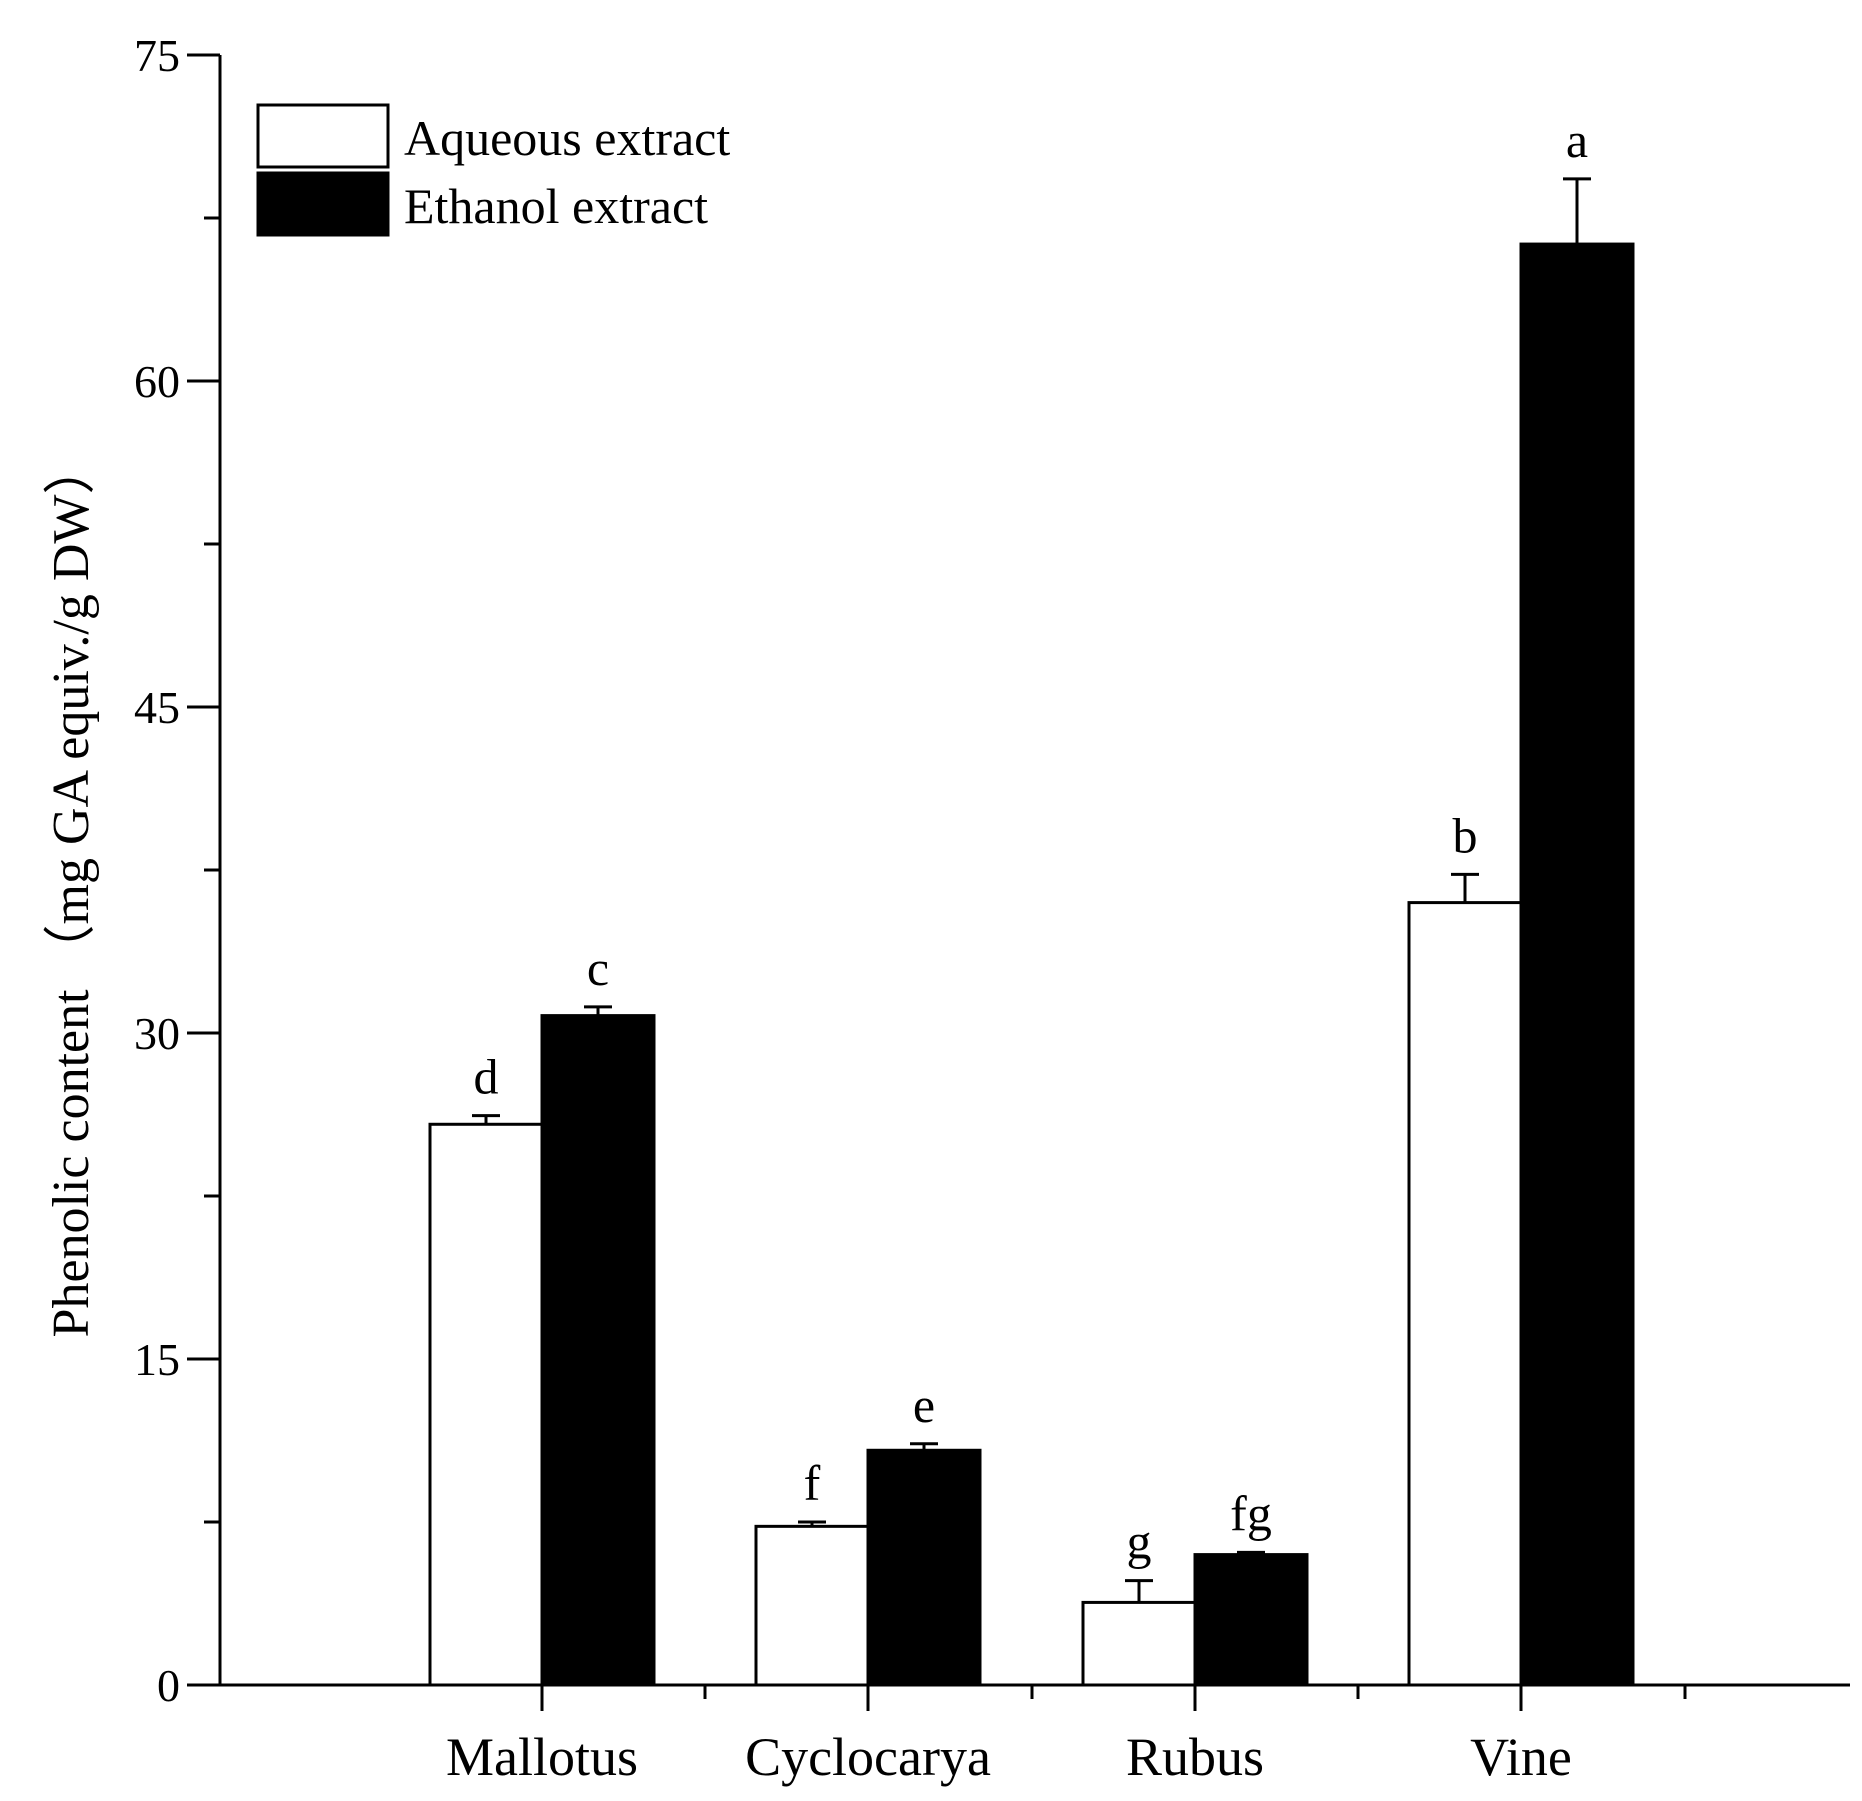 The width and height of the screenshot is (1862, 1801). What do you see at coordinates (567, 138) in the screenshot?
I see `legend-label: Aqueous extract` at bounding box center [567, 138].